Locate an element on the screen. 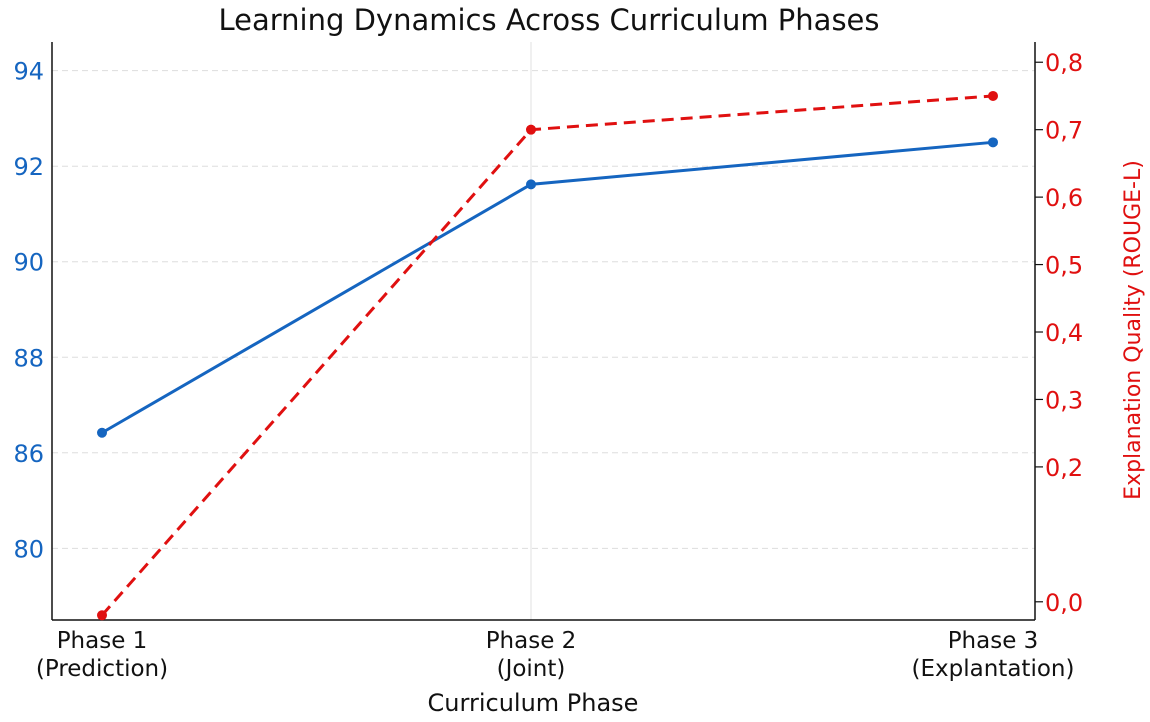 The width and height of the screenshot is (1150, 722). left-y-tick-label: 80 is located at coordinates (28, 549).